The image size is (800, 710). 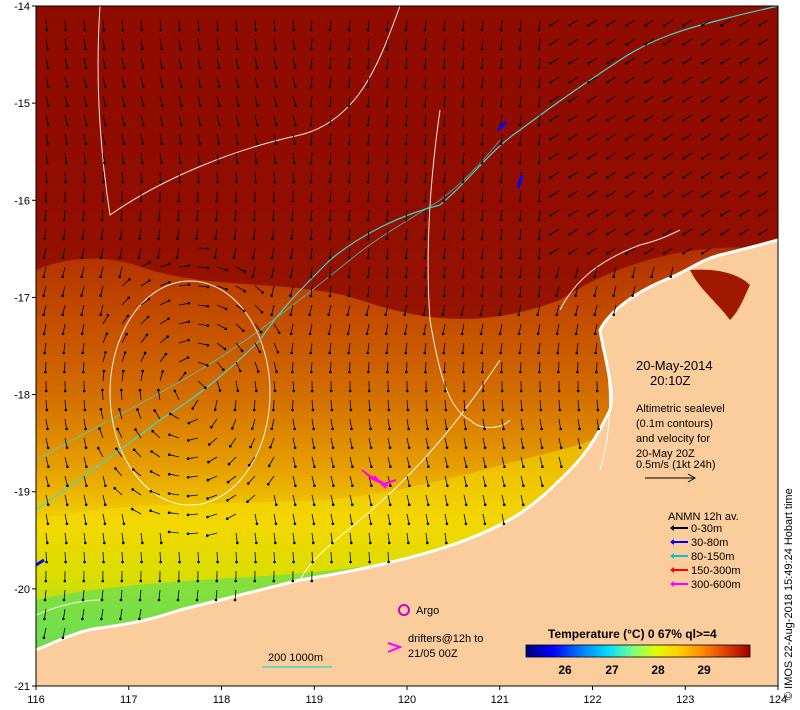 I want to click on colorbar-tick-label: 26, so click(x=565, y=670).